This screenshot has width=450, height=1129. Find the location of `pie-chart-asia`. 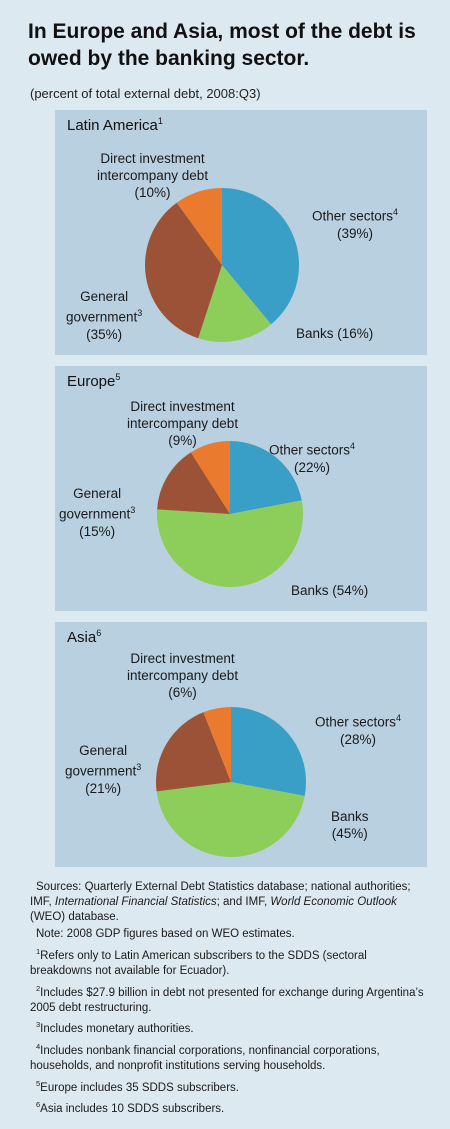

pie-chart-asia is located at coordinates (230, 782).